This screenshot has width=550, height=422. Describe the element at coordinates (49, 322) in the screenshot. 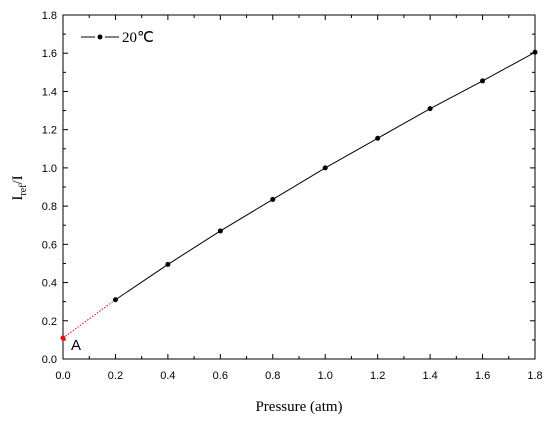

I see `y-tick-label: 0.2` at that location.